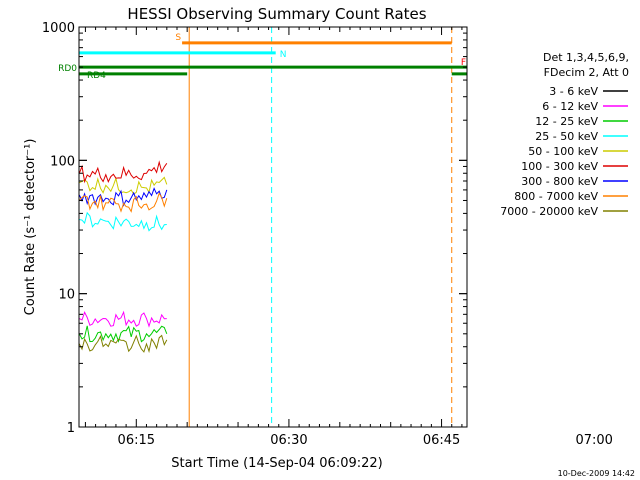  Describe the element at coordinates (62, 161) in the screenshot. I see `y-tick-label-100: 100` at that location.